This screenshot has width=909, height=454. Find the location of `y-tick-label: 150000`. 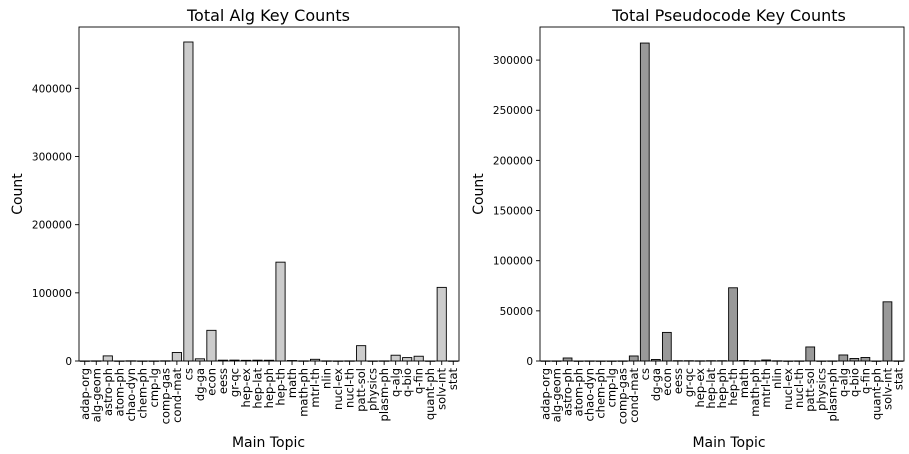

y-tick-label: 150000 is located at coordinates (513, 212).